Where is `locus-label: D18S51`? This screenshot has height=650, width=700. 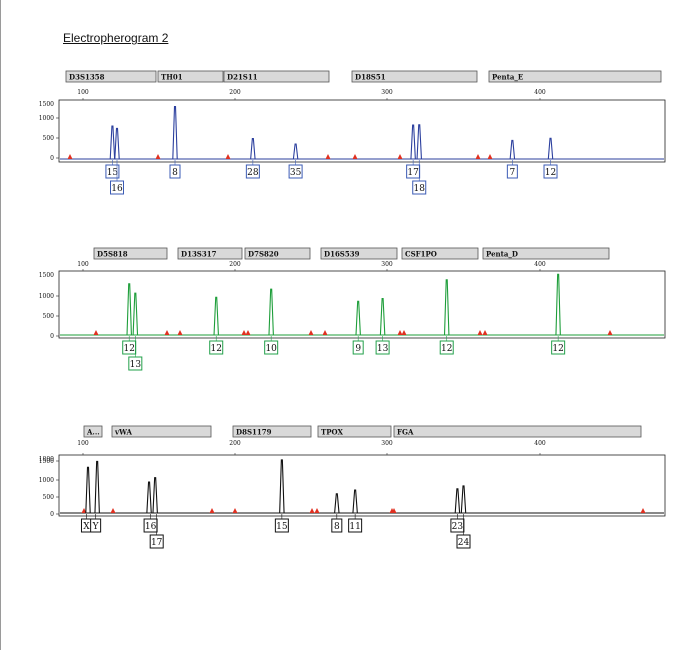
locus-label: D18S51 is located at coordinates (370, 77).